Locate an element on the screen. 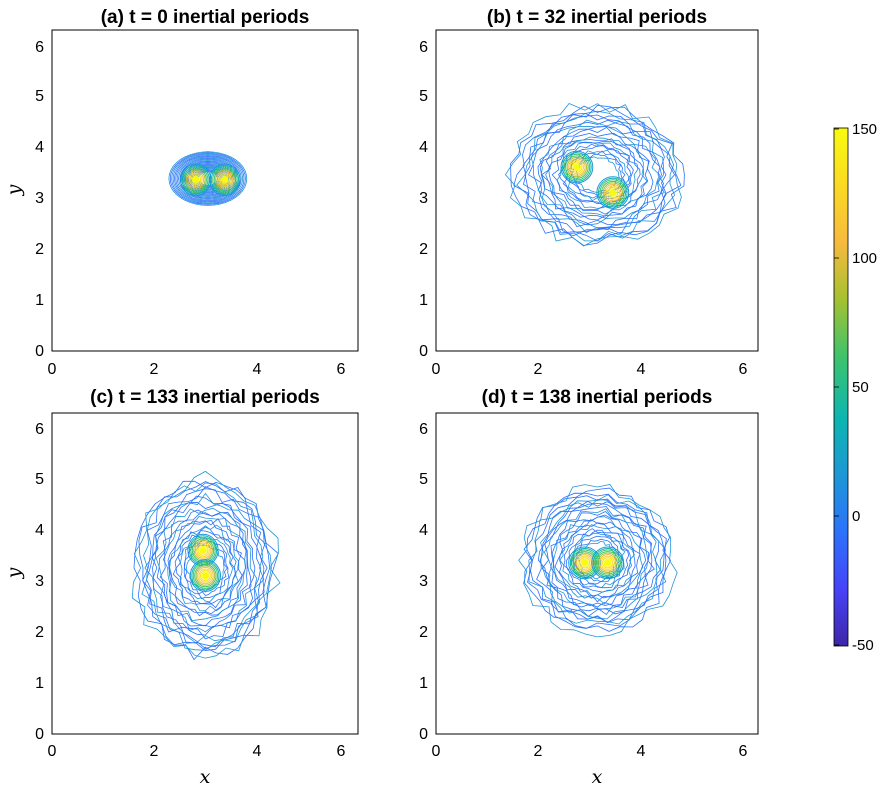 Image resolution: width=889 pixels, height=791 pixels. panel-c-contours is located at coordinates (206, 565).